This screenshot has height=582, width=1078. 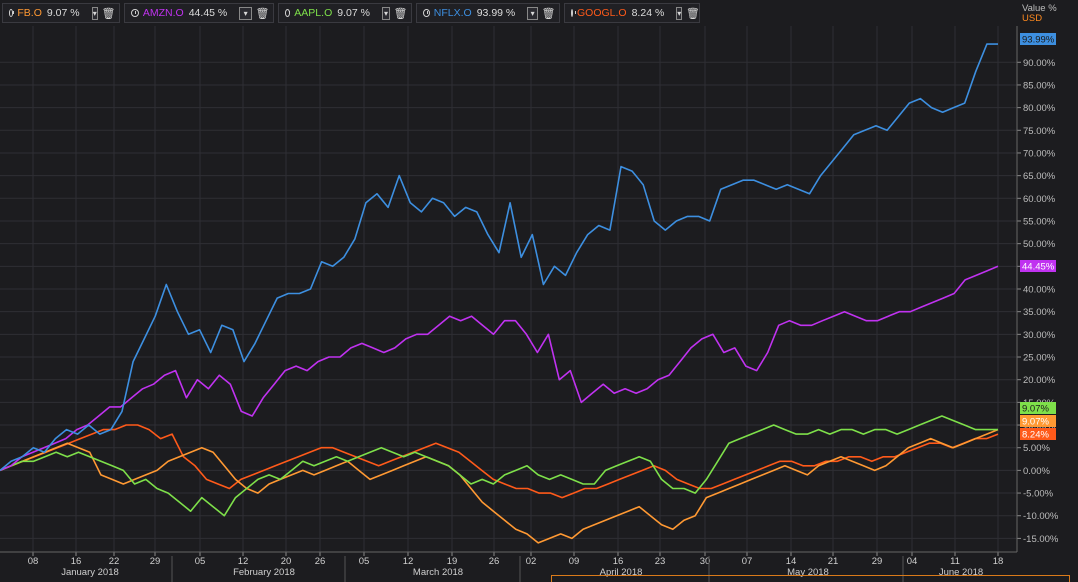 What do you see at coordinates (1039, 199) in the screenshot?
I see `y-tick-label: 60.00%` at bounding box center [1039, 199].